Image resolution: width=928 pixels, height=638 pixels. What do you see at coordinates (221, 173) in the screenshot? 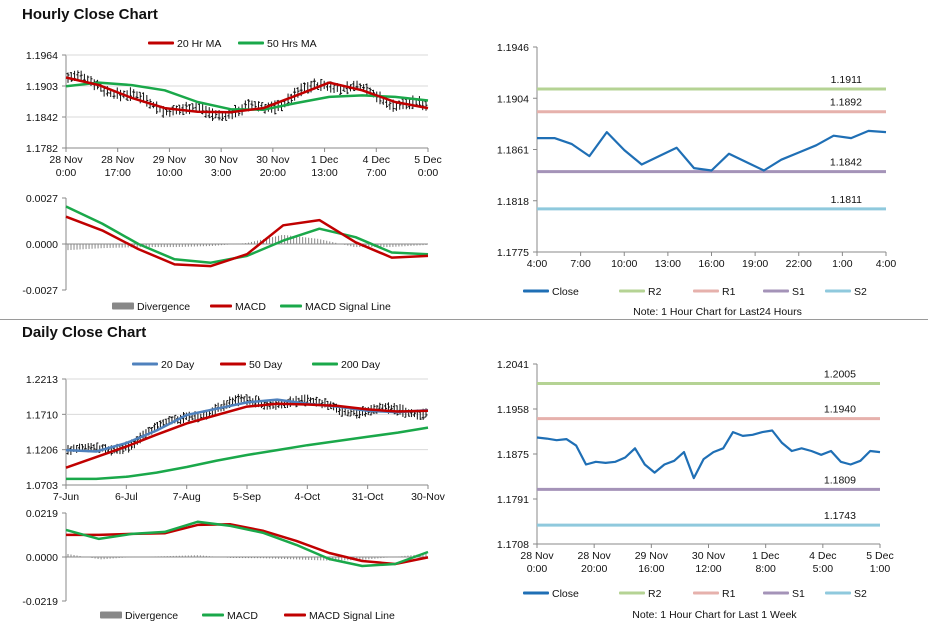
I see `hourly-price-xtick-label: 3:00` at bounding box center [221, 173].